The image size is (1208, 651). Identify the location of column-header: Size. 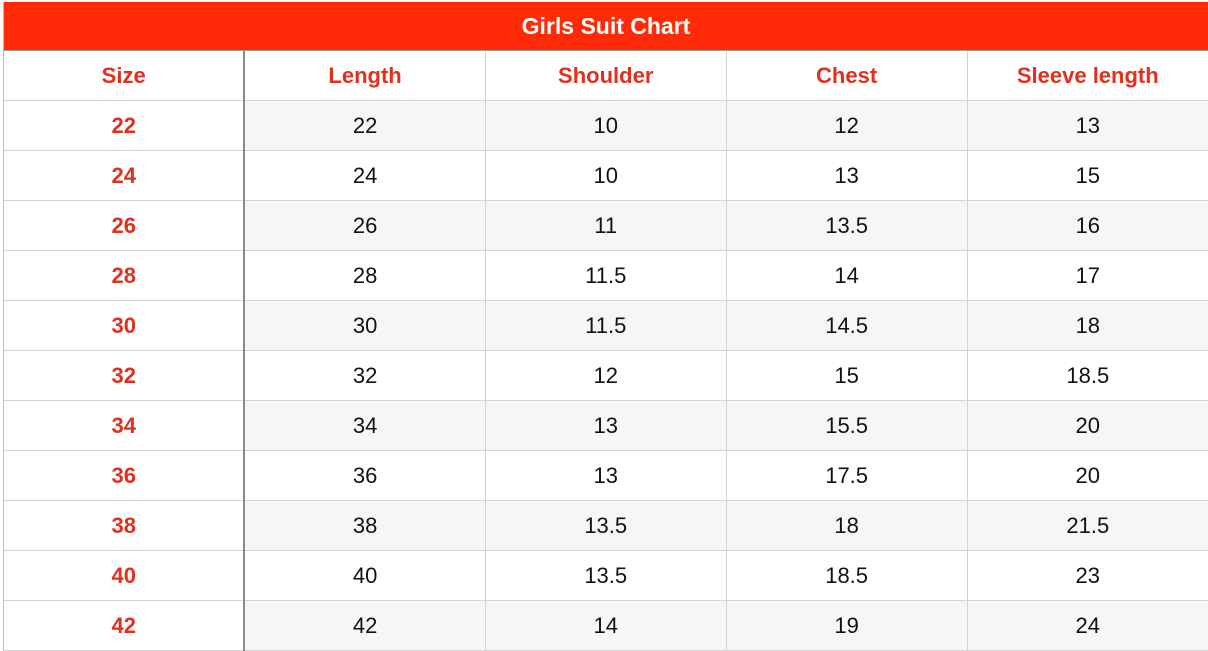
(124, 76).